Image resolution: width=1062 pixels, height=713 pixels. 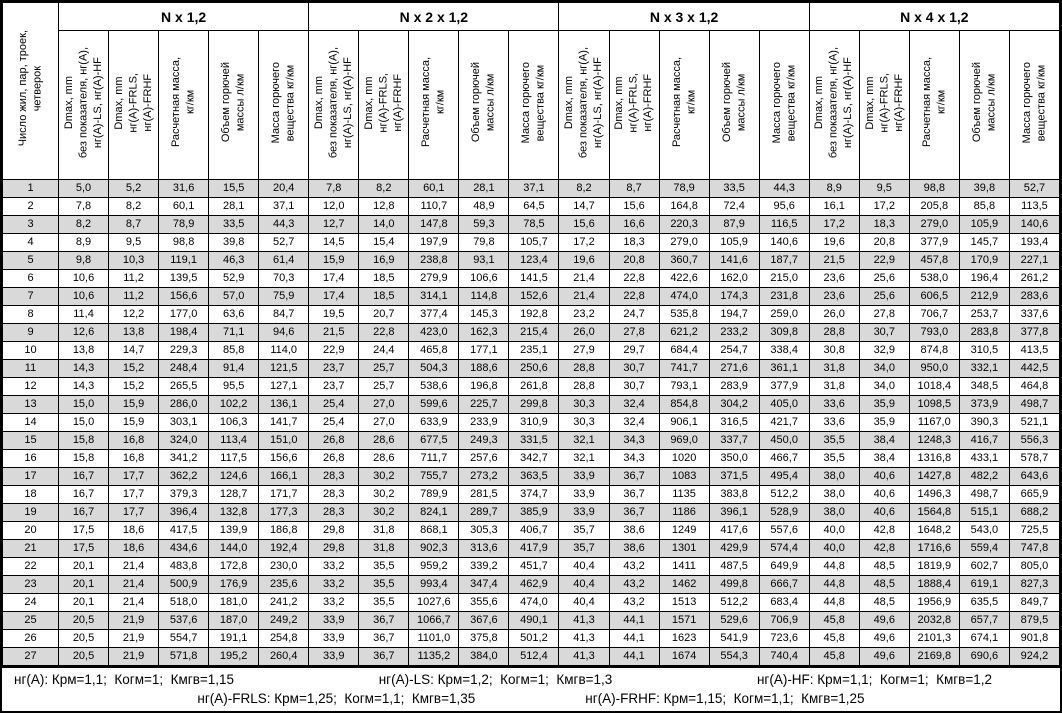 What do you see at coordinates (134, 458) in the screenshot?
I see `data-cell: 16,8` at bounding box center [134, 458].